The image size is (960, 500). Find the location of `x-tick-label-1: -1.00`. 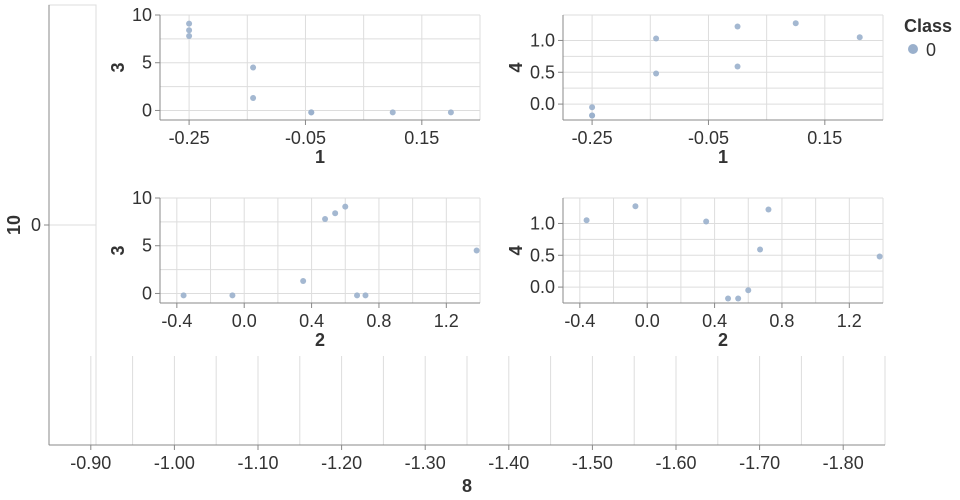

x-tick-label-1: -1.00 is located at coordinates (174, 463).